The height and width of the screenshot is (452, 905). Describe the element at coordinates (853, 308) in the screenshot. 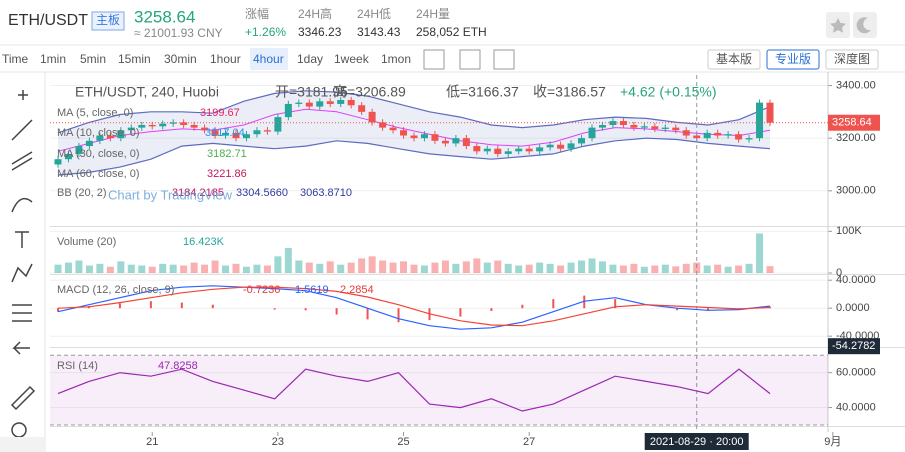

I see `y-tick-label: 0.0000` at that location.